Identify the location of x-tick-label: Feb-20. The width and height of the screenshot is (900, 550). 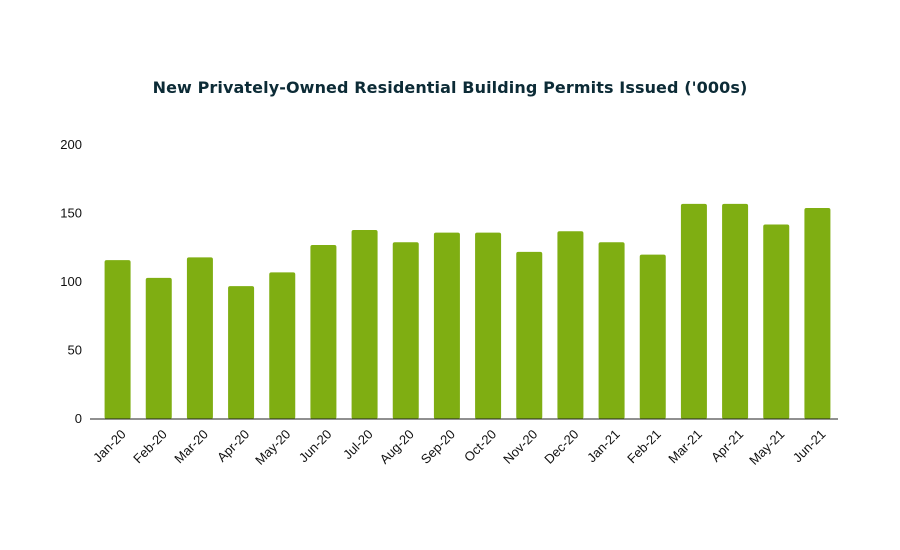
(150, 447).